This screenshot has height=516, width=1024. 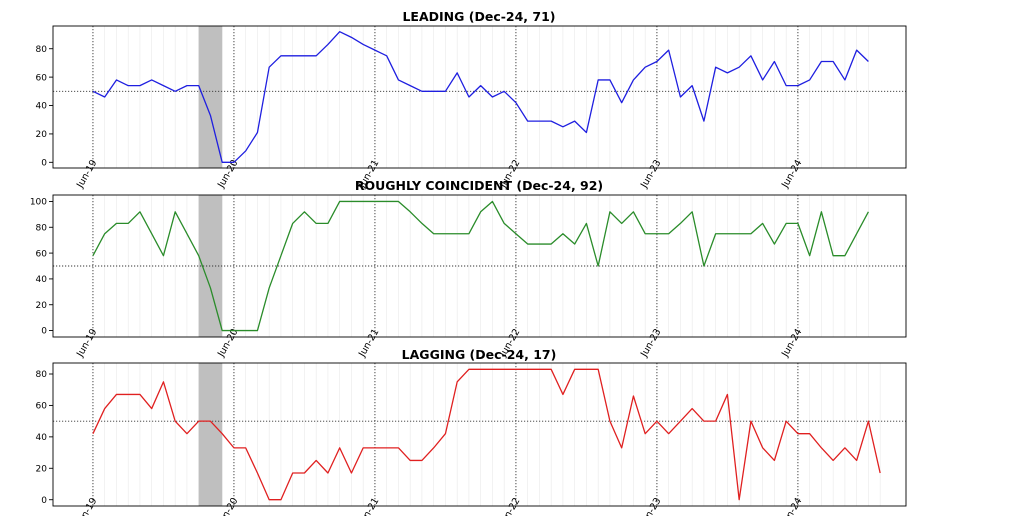 I want to click on coincident-title: ROUGHLY COINCIDENT (Dec-24, 92), so click(x=479, y=185).